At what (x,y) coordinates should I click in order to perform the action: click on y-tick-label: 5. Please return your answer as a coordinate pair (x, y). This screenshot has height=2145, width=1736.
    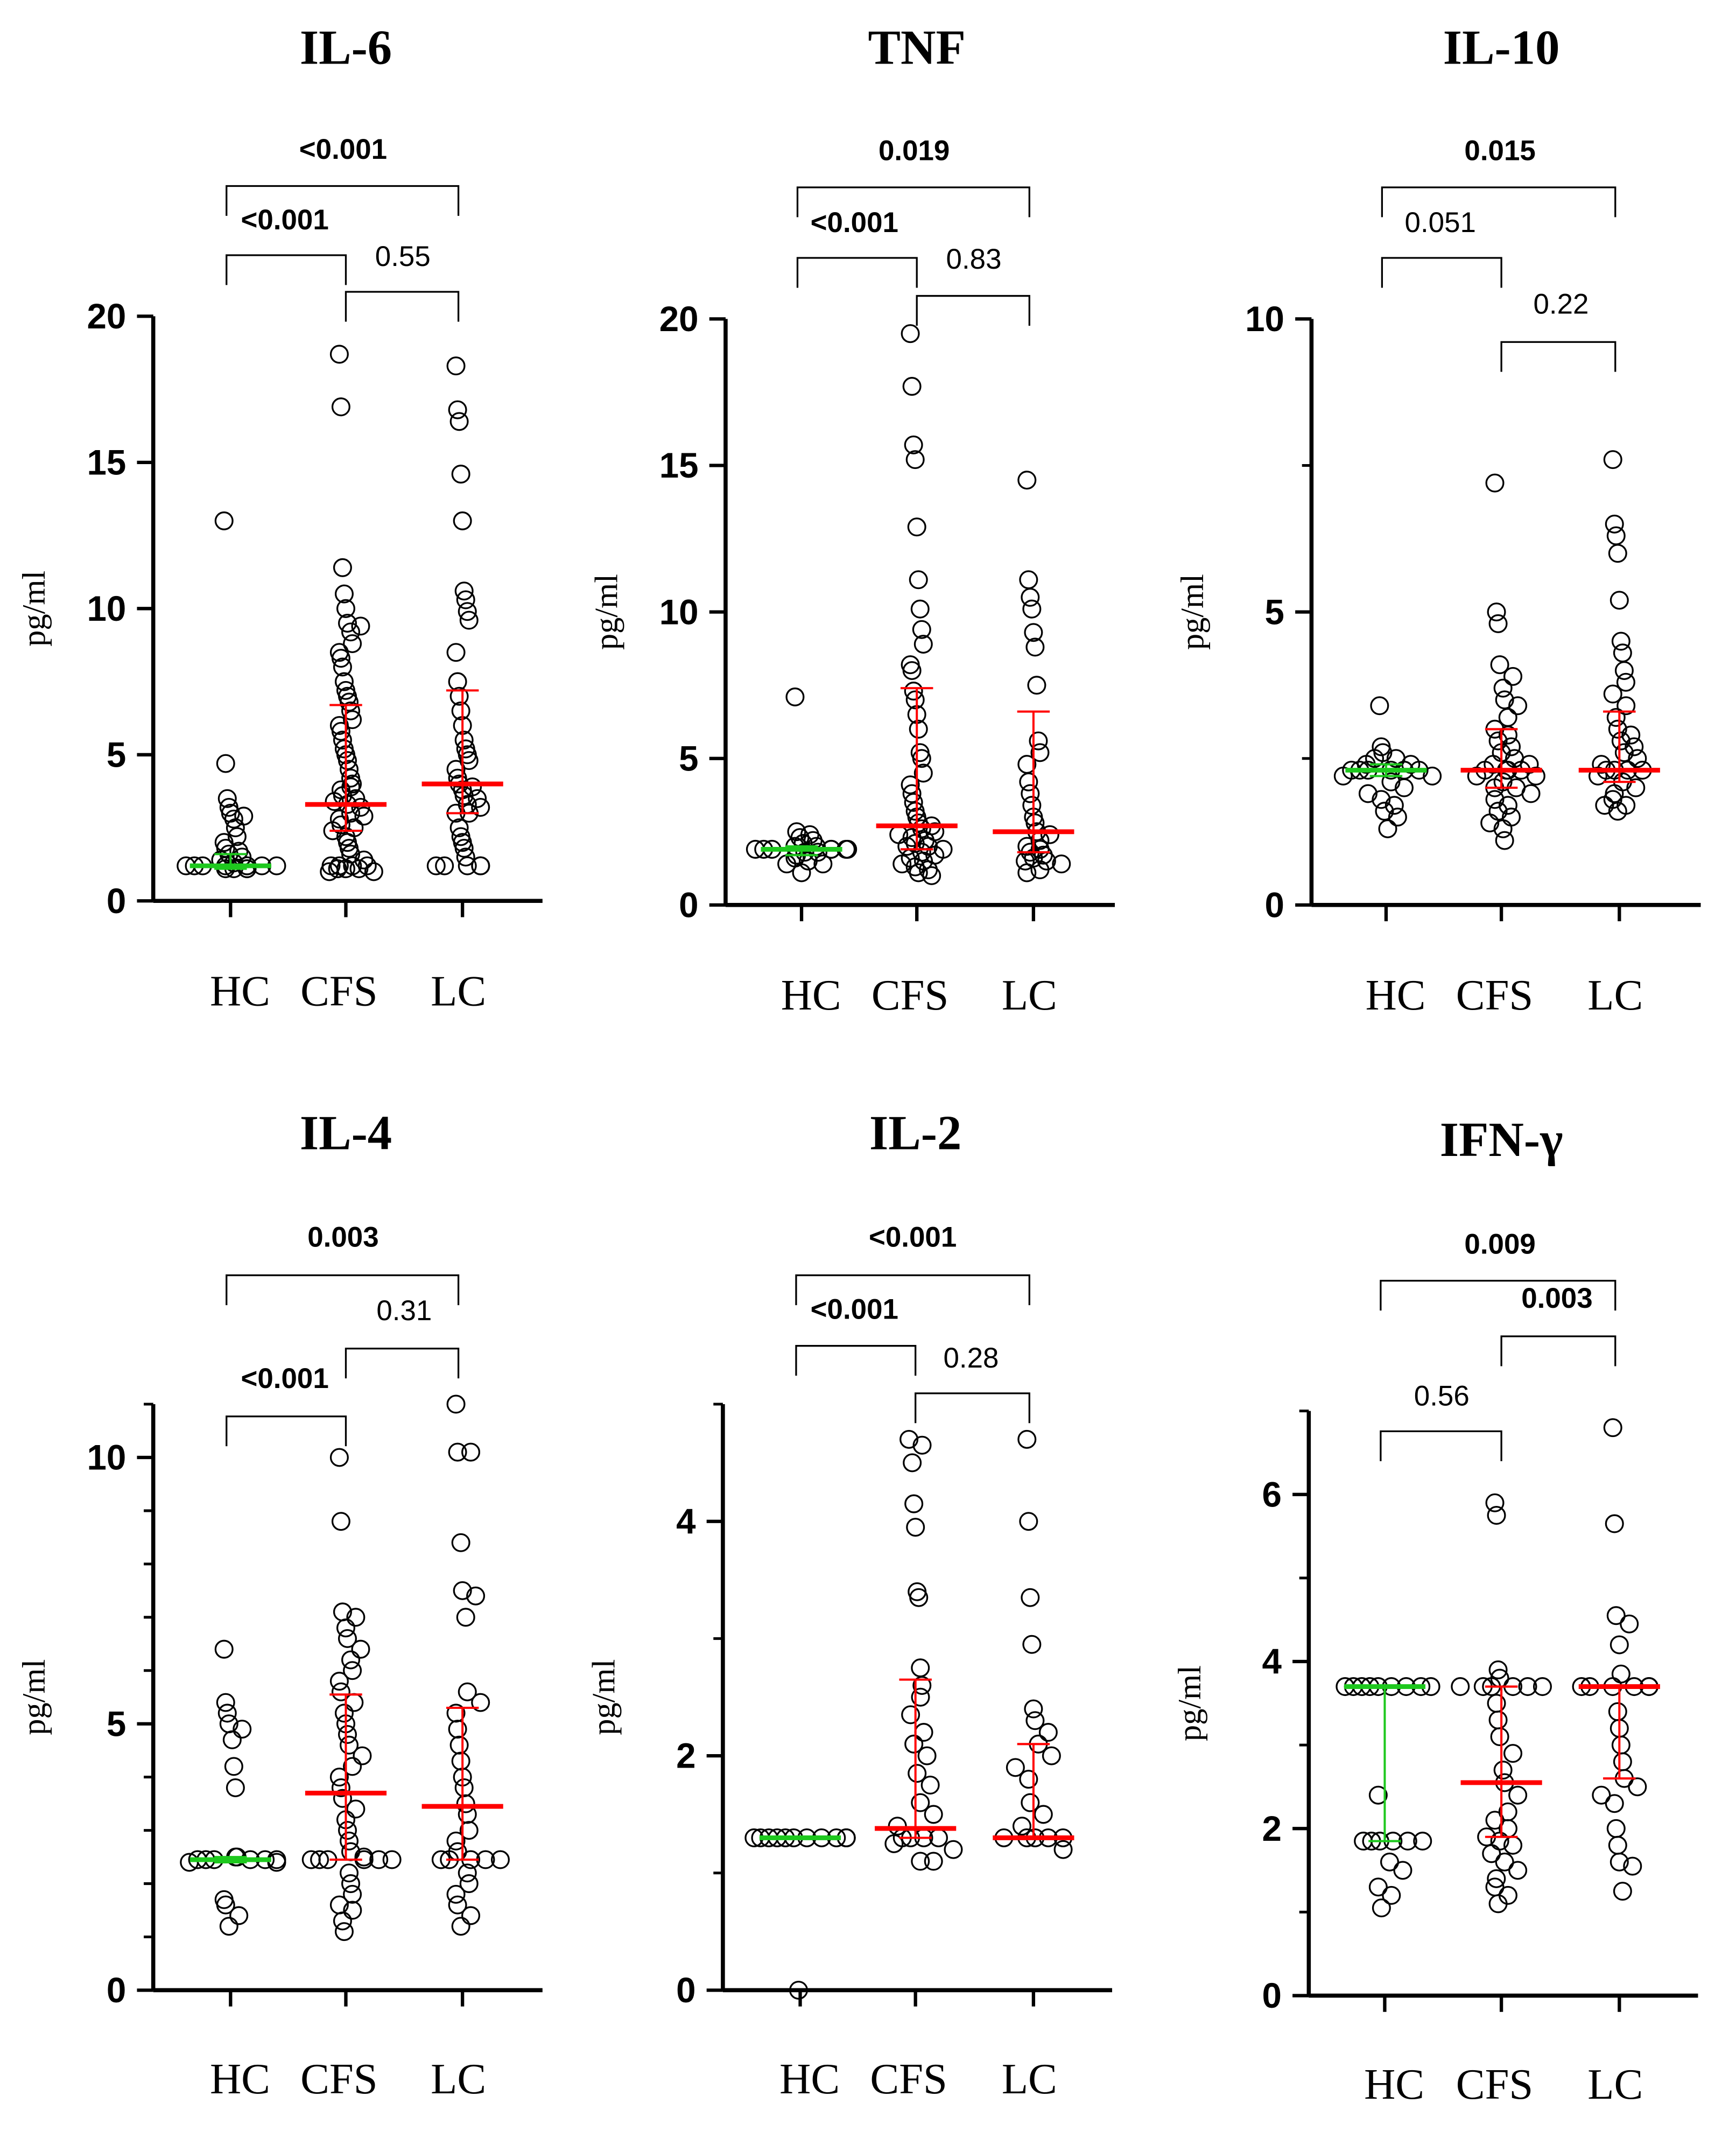
    Looking at the image, I should click on (116, 1723).